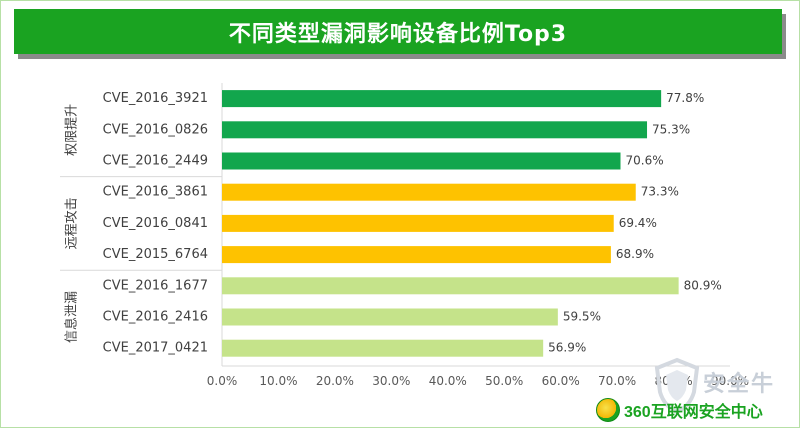 The image size is (800, 428). Describe the element at coordinates (155, 254) in the screenshot. I see `category-label: CVE_2015_6764` at that location.